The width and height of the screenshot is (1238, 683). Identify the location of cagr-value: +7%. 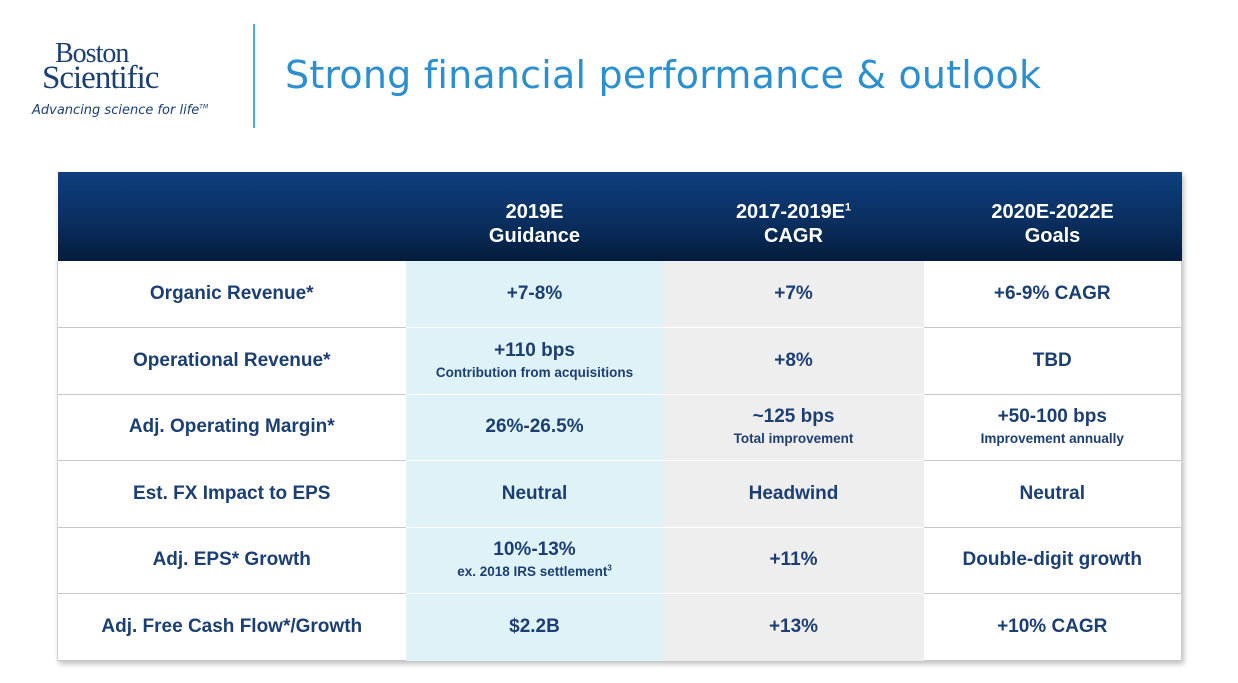
(793, 293).